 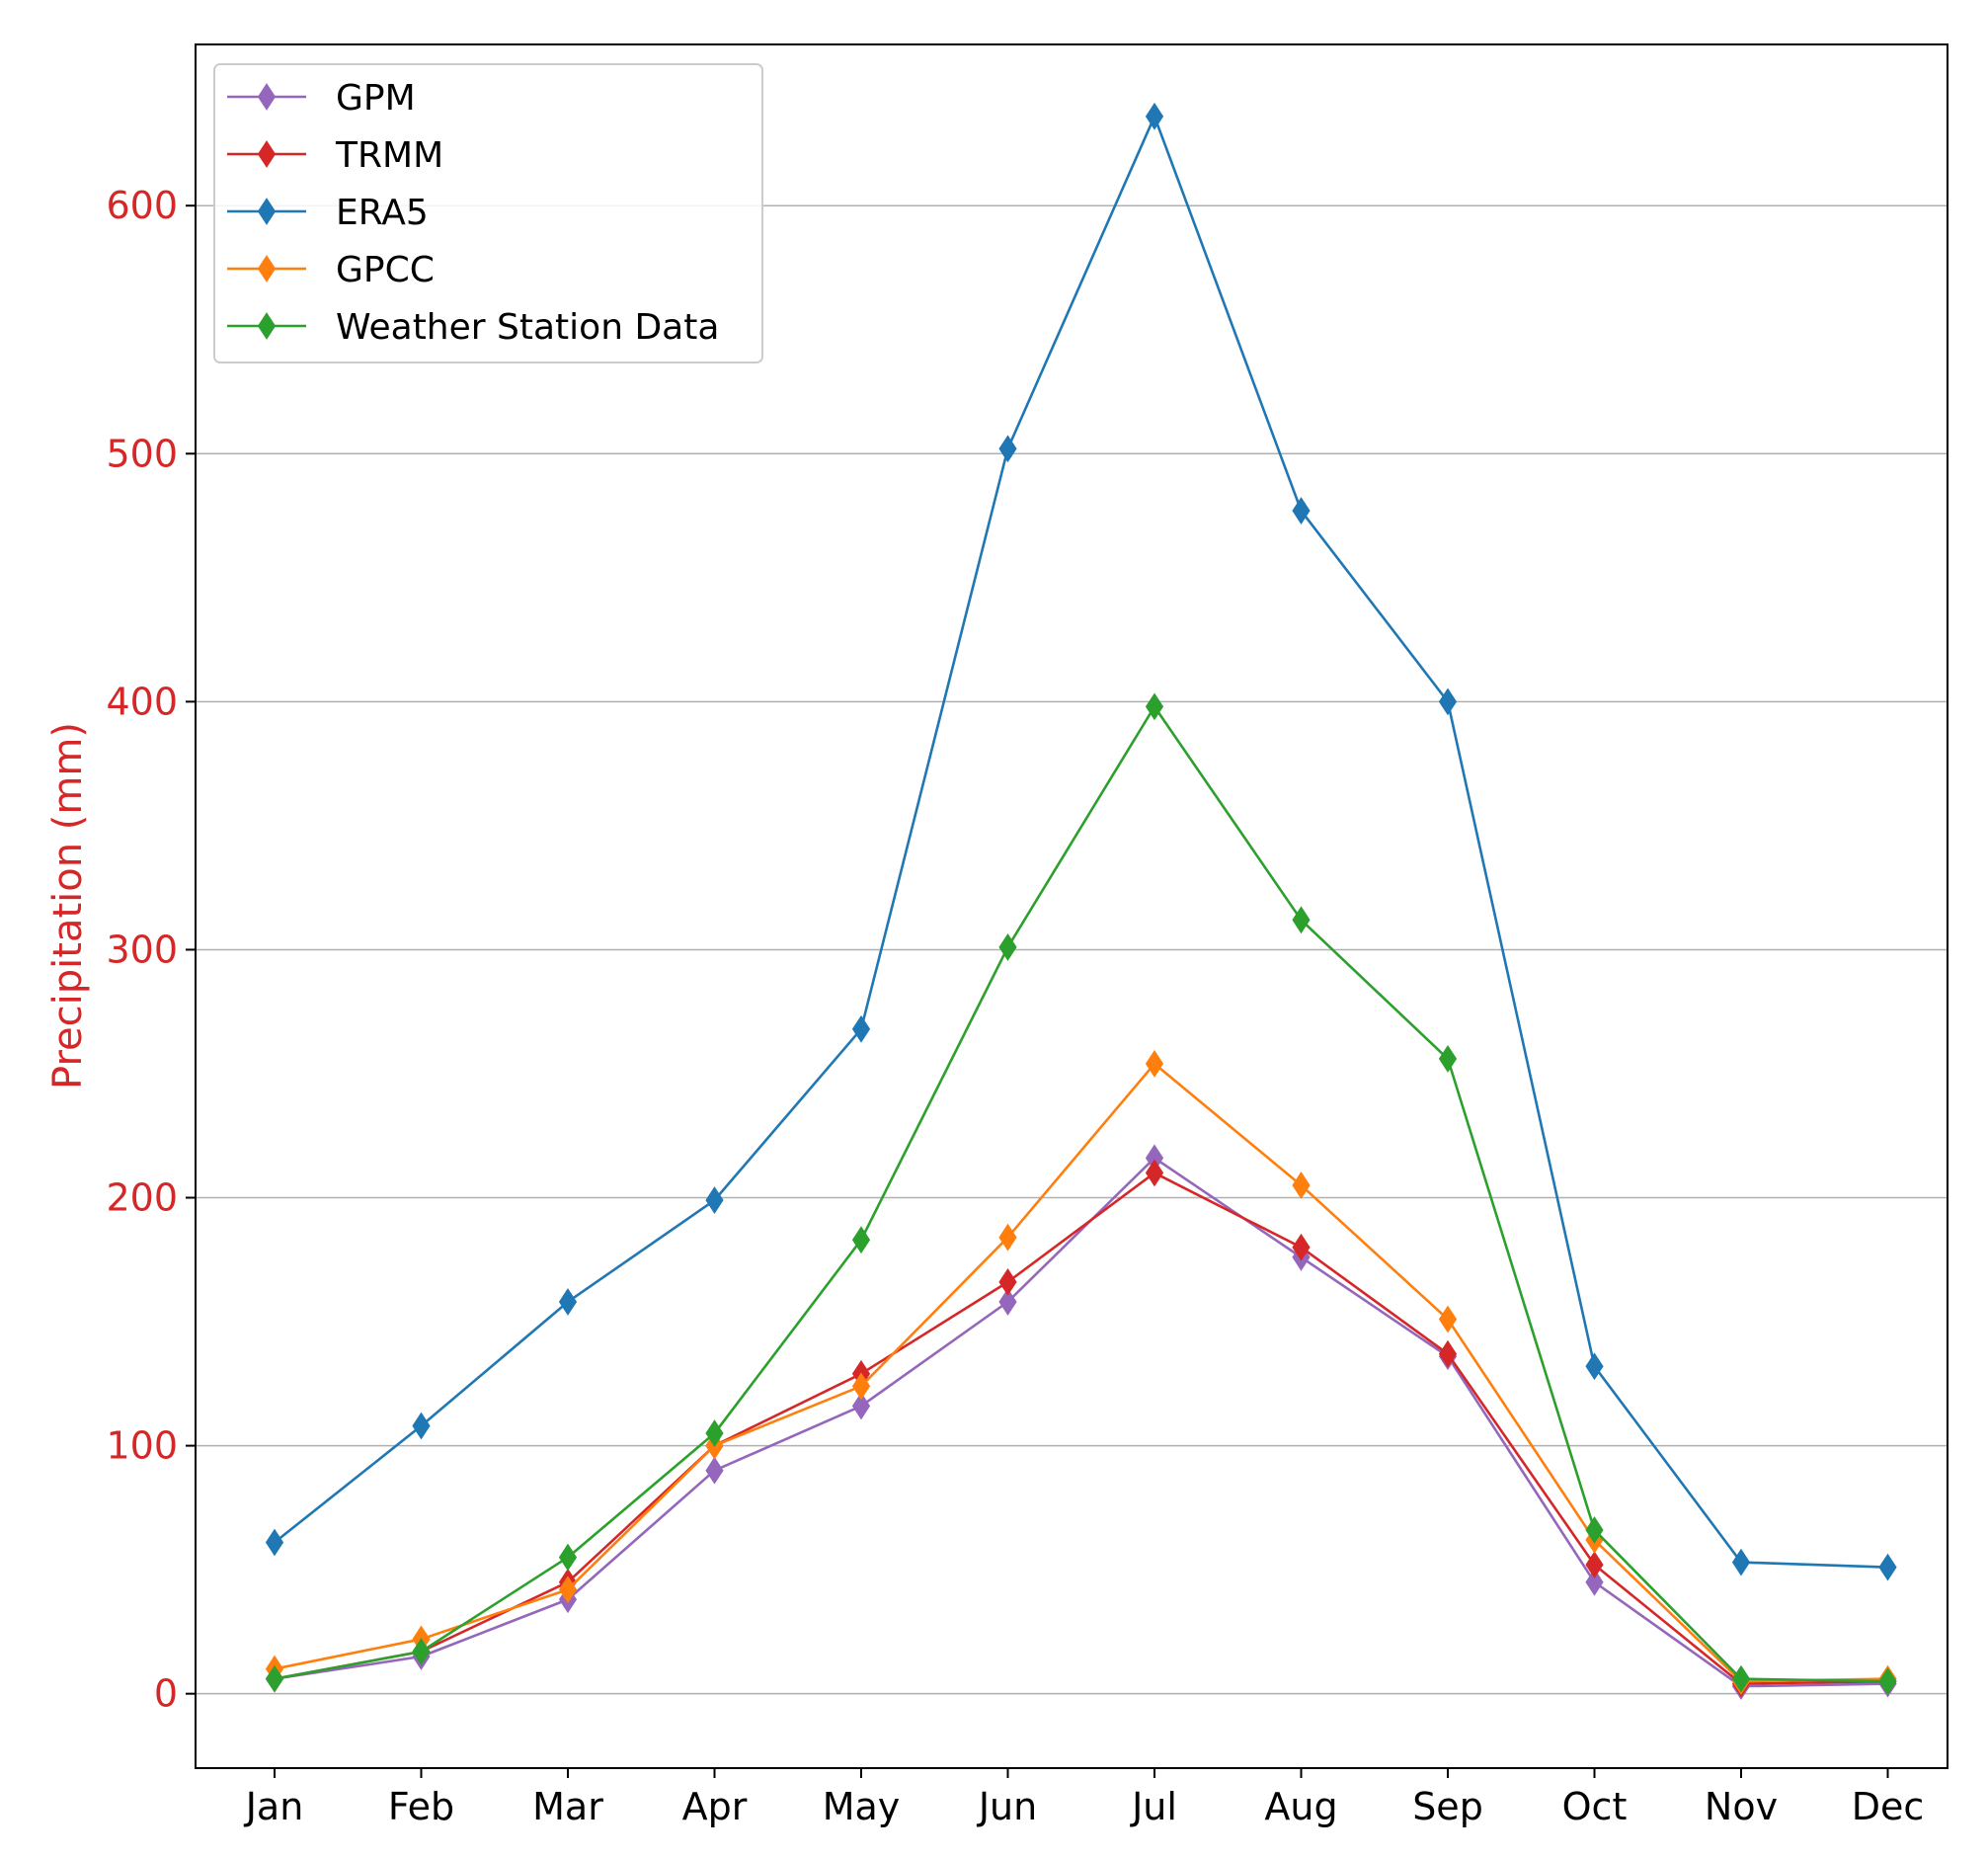 What do you see at coordinates (1084, 1798) in the screenshot?
I see `x-axis-ticks: Jan Feb Mar Apr May Jun Jul Aug Sep Oct Nov Dec` at bounding box center [1084, 1798].